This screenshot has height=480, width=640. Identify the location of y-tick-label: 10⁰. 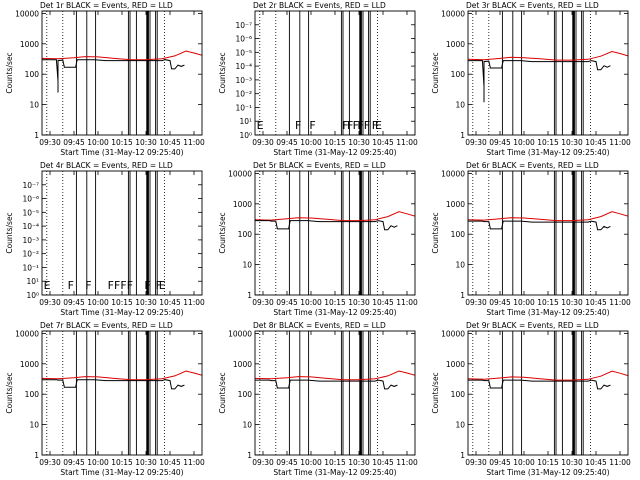
(32, 295).